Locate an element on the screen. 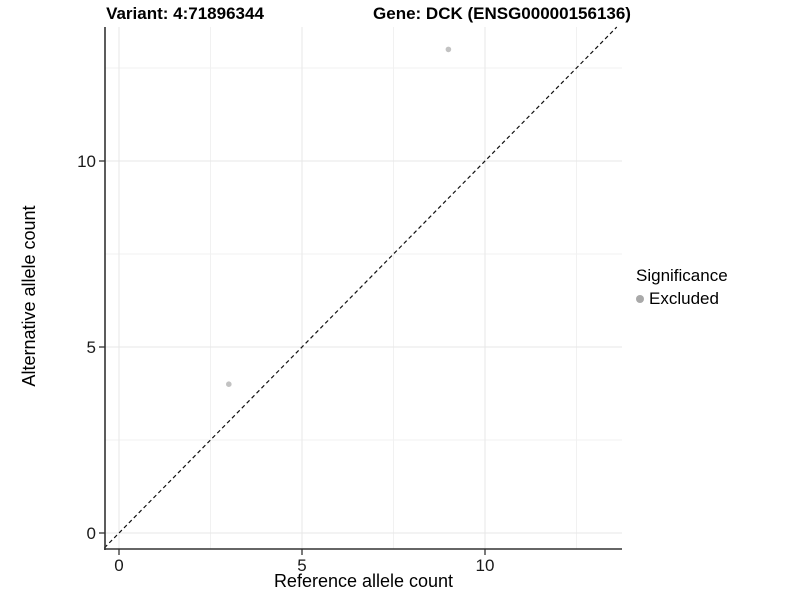  y-axis-title: Alternative allele count is located at coordinates (29, 296).